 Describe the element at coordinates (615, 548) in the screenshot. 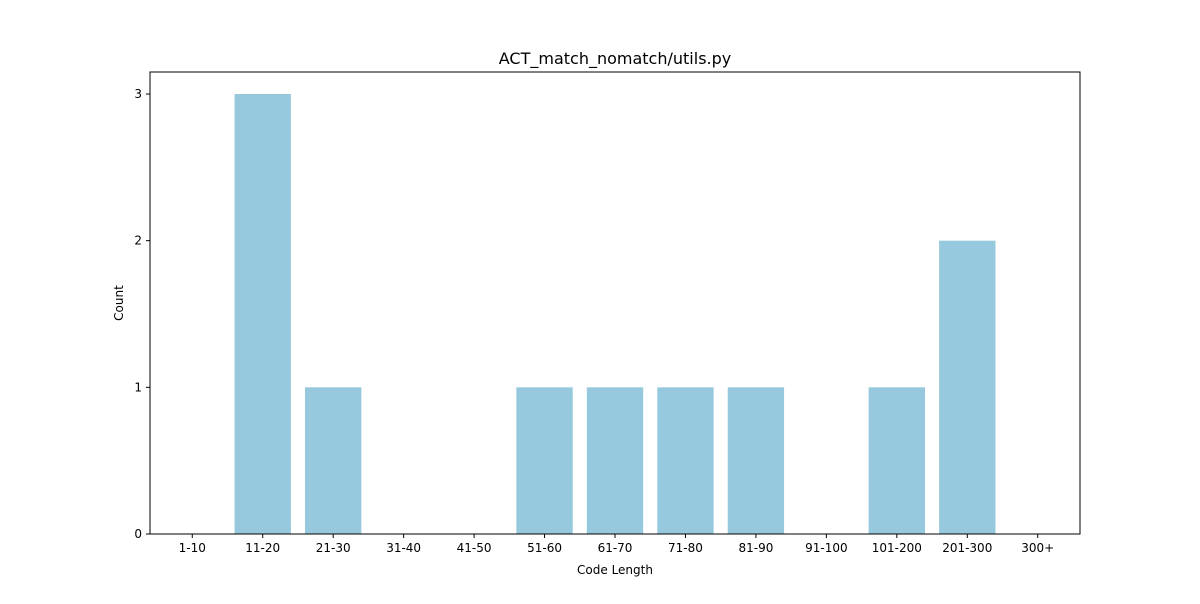

I see `x-tick-label: 61-70` at that location.